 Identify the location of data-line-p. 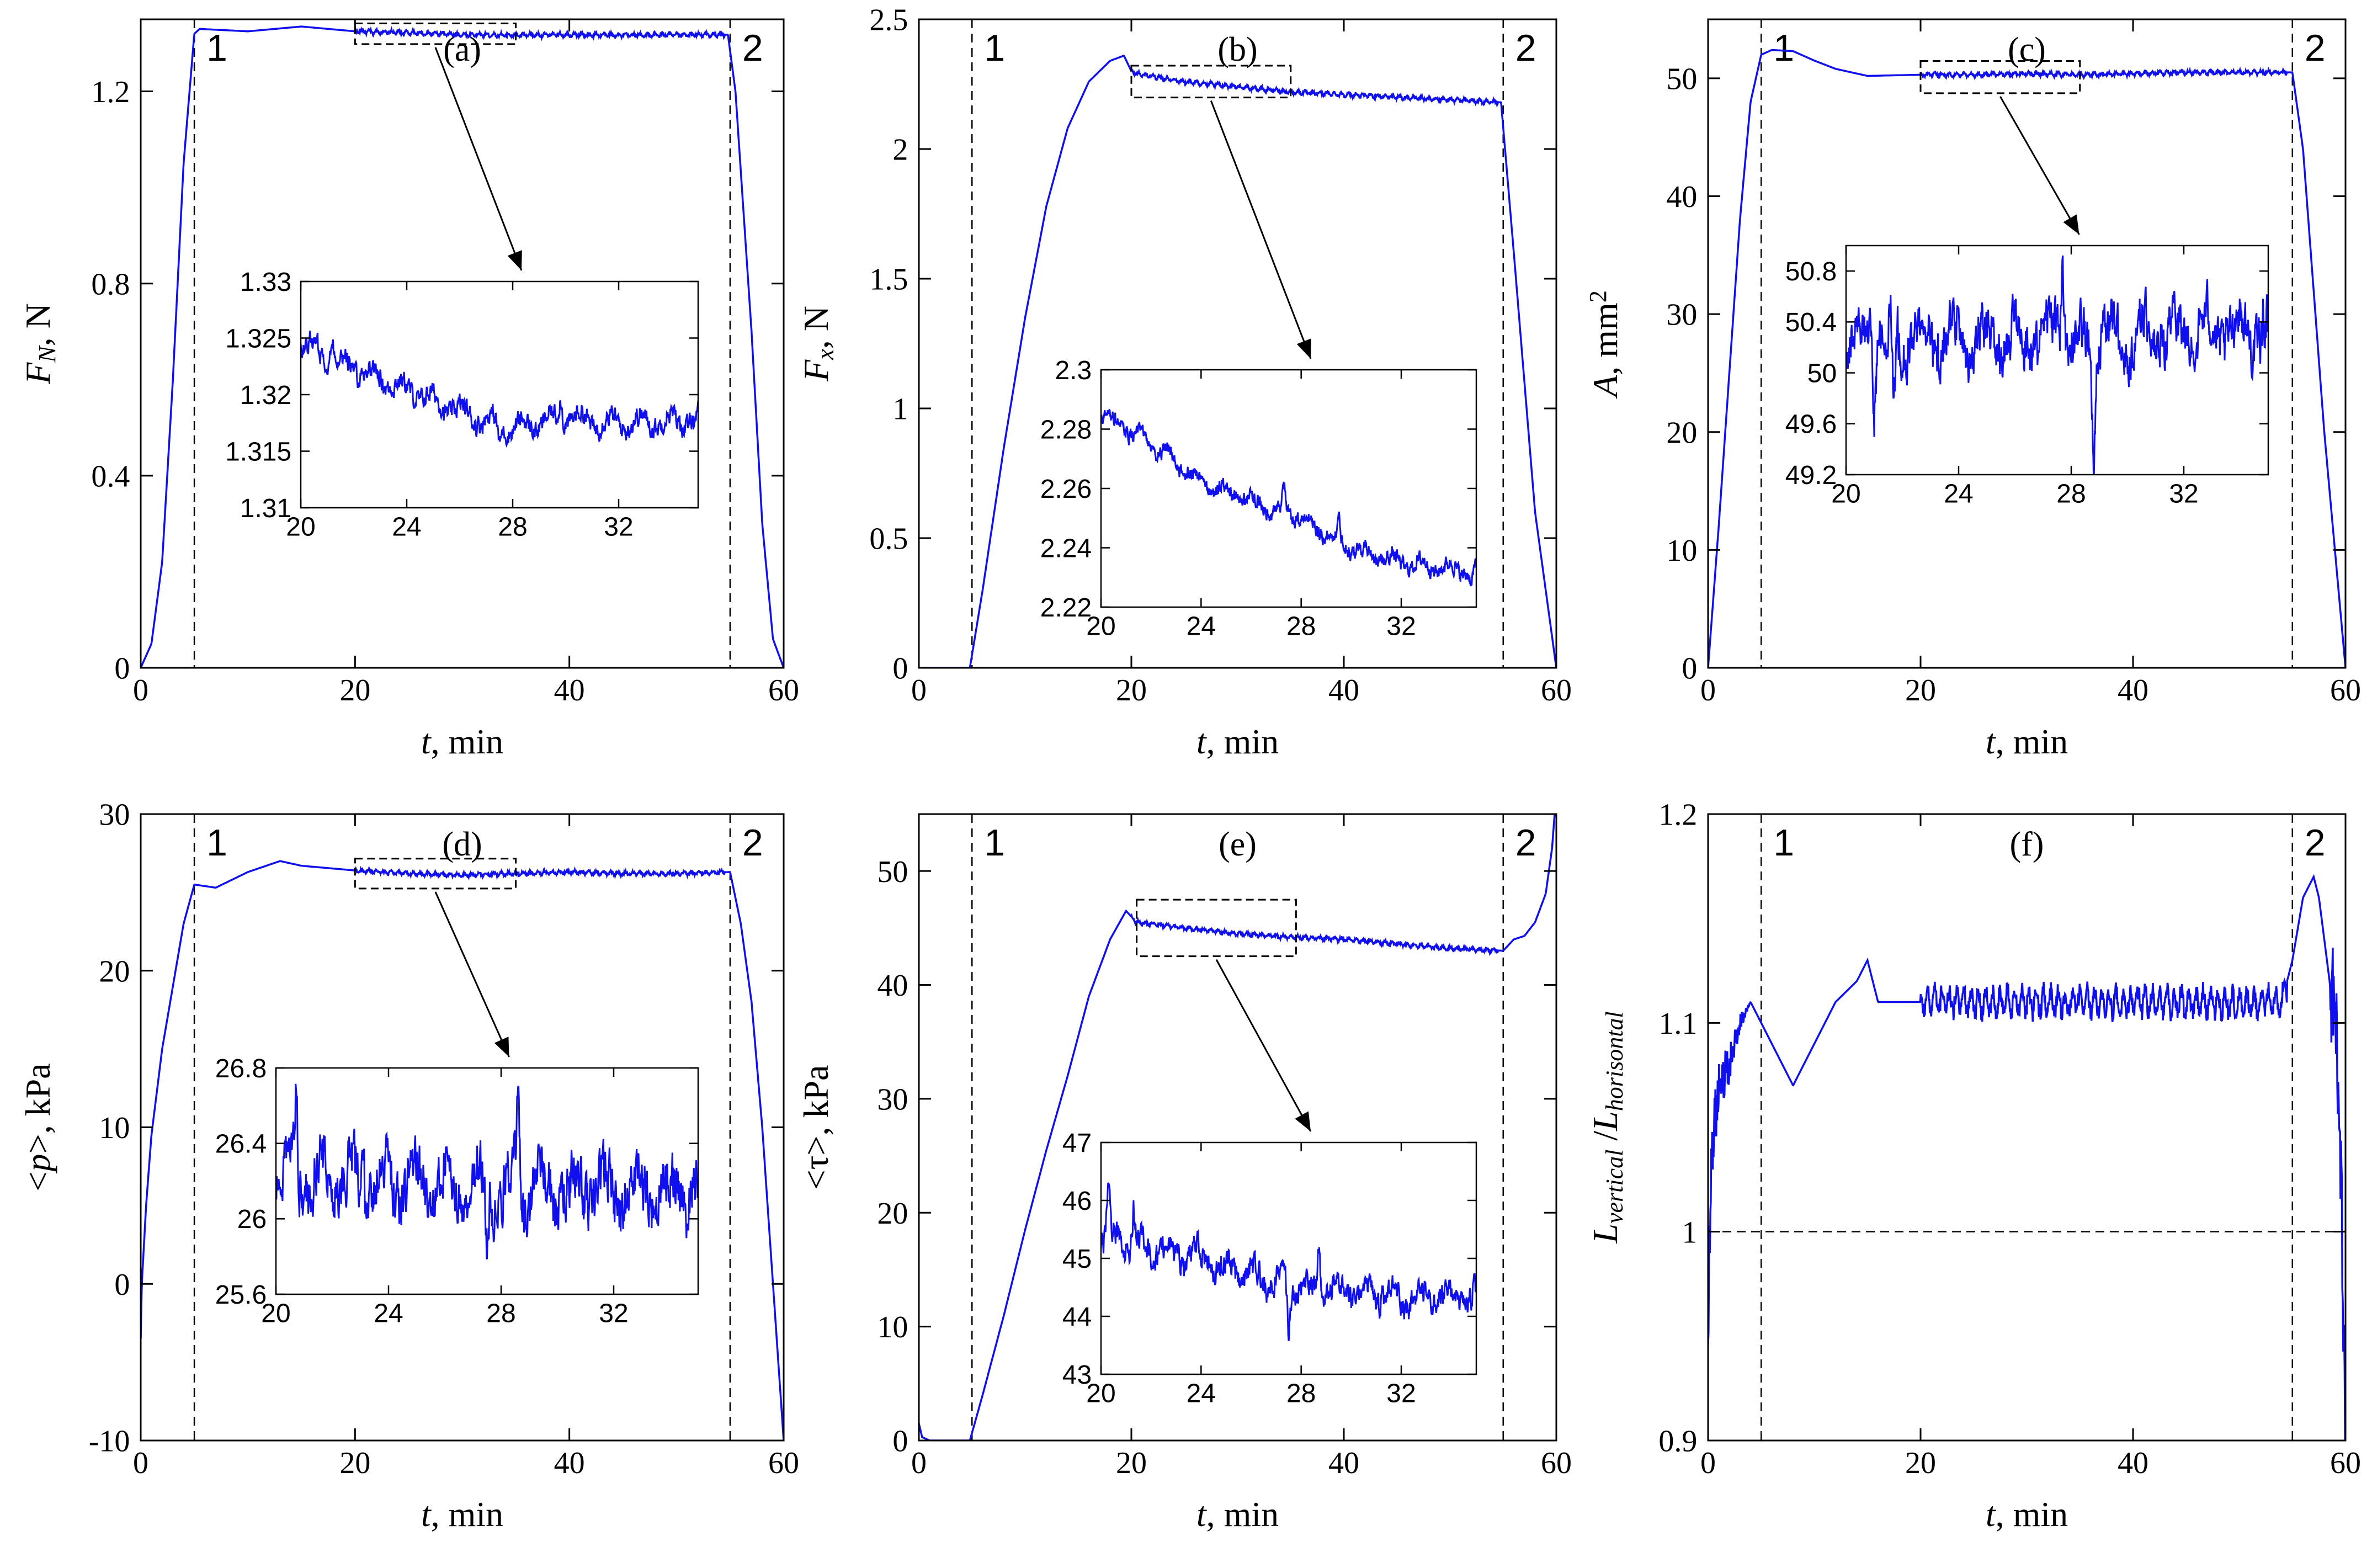
(462, 1151).